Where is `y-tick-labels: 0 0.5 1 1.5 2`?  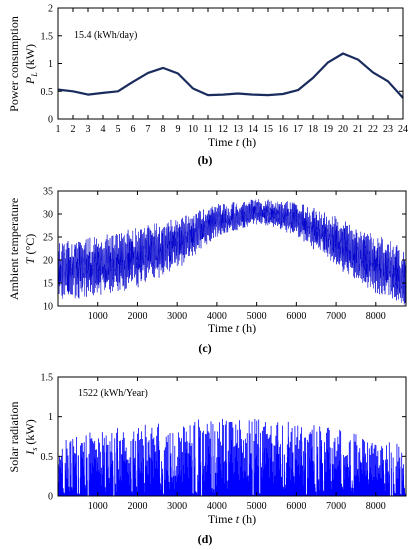
y-tick-labels: 0 0.5 1 1.5 2 is located at coordinates (47, 65).